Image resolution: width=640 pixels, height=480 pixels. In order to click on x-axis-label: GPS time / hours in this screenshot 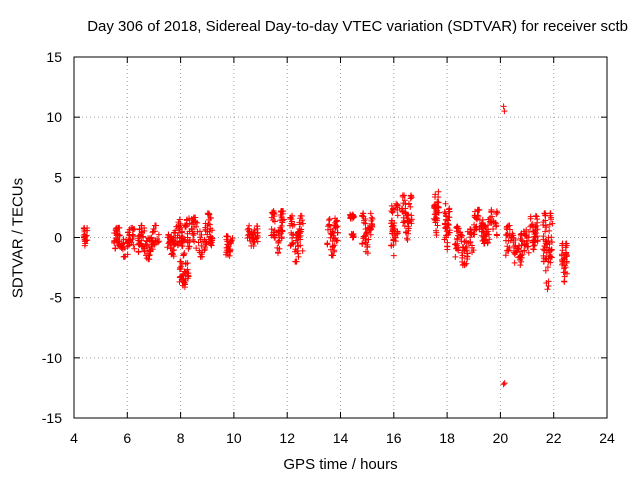, I will do `click(340, 464)`.